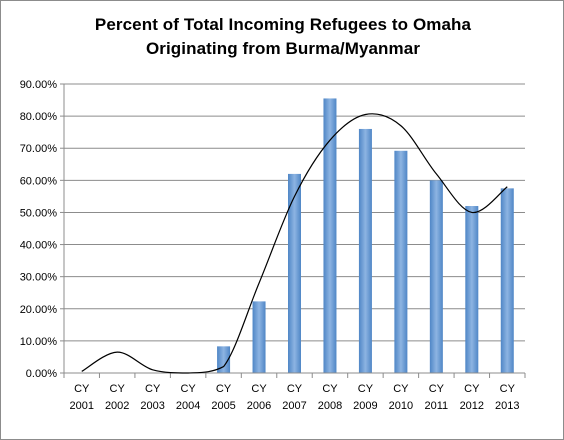 Image resolution: width=564 pixels, height=440 pixels. What do you see at coordinates (39, 149) in the screenshot?
I see `y-tick-label: 70.00%` at bounding box center [39, 149].